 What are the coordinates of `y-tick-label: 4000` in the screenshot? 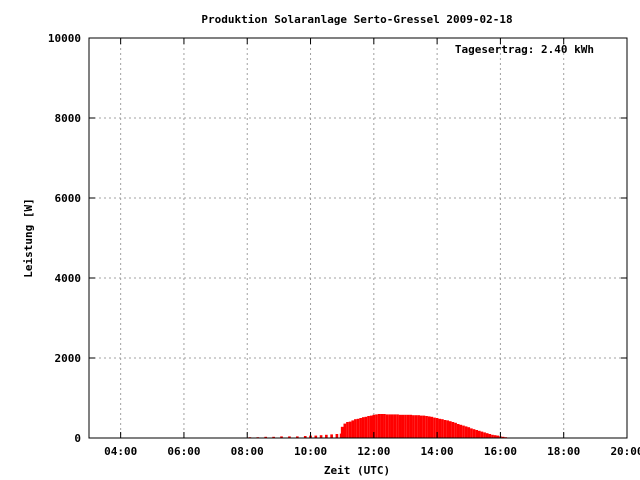 It's located at (68, 278).